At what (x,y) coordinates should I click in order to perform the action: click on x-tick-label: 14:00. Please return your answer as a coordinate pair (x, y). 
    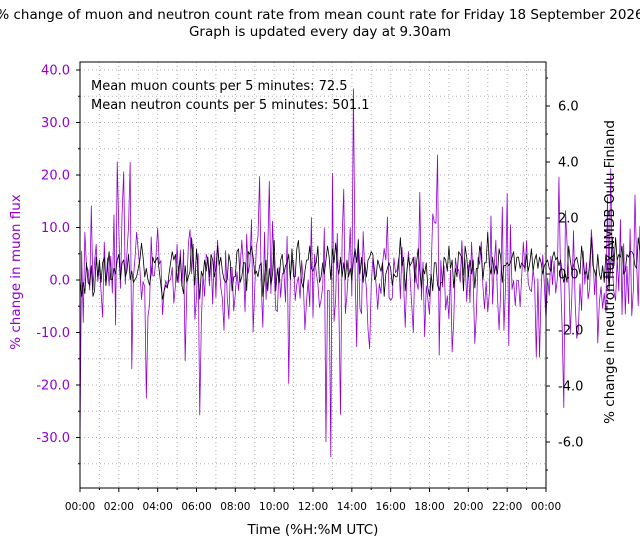
    Looking at the image, I should click on (352, 507).